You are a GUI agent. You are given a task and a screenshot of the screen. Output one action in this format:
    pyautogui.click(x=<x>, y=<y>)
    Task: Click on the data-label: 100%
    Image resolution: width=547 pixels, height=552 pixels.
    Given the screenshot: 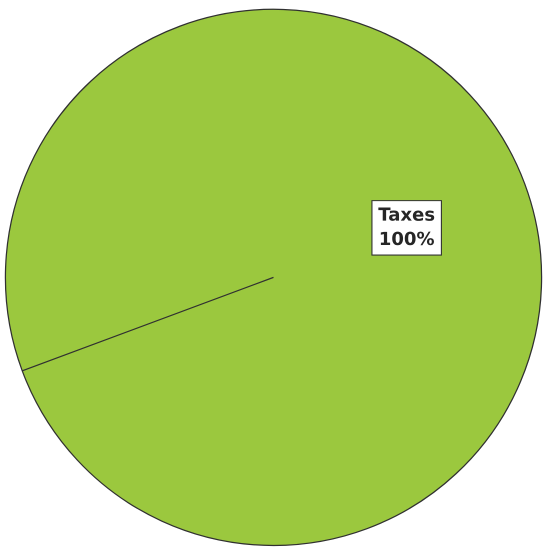 What is the action you would take?
    pyautogui.click(x=407, y=239)
    